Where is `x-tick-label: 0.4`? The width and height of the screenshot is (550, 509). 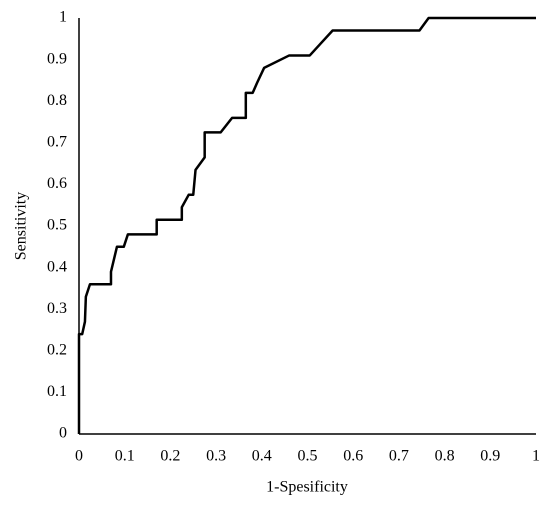
x-tick-label: 0.4 is located at coordinates (262, 456).